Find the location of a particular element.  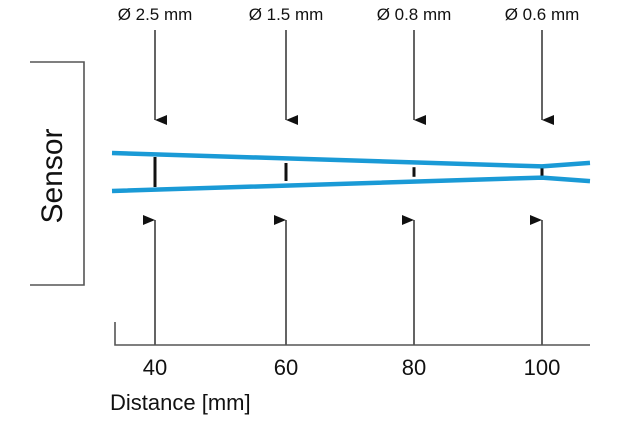

spot-diameter-label: Ø 2.5 mm is located at coordinates (155, 14).